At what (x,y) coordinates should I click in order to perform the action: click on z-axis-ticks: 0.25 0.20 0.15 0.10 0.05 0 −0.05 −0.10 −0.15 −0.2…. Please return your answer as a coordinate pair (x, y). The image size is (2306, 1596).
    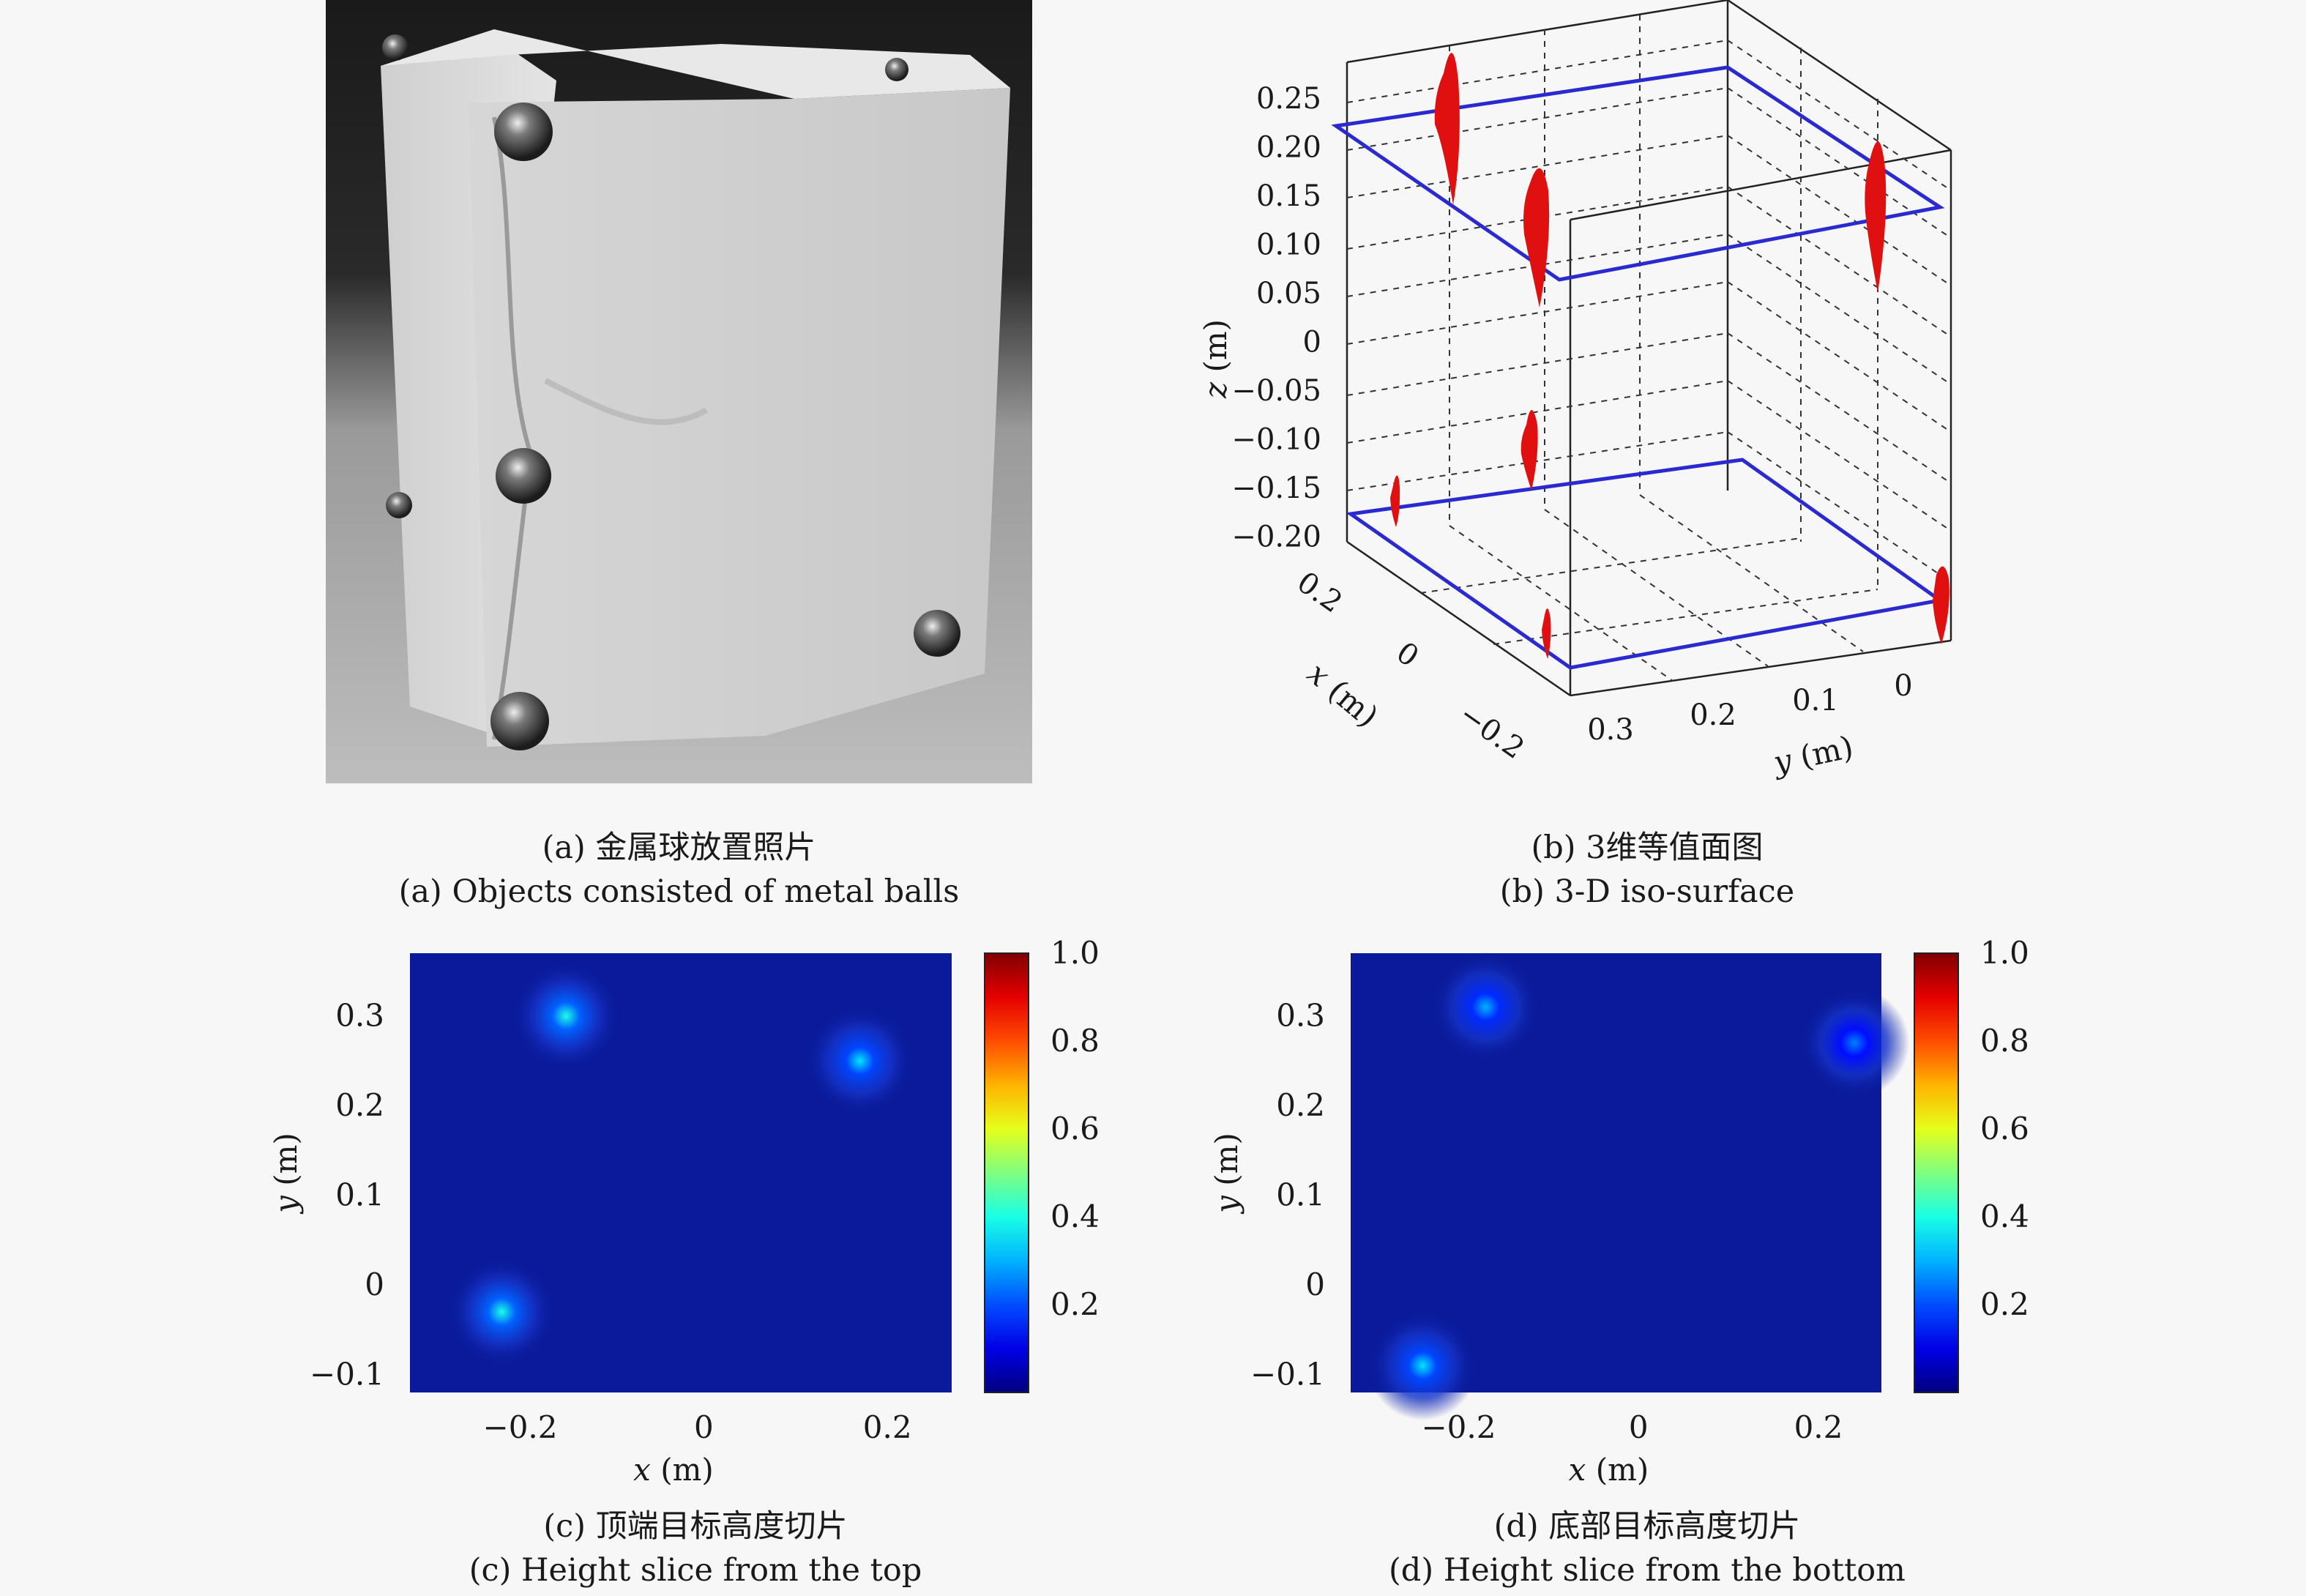
    Looking at the image, I should click on (1276, 318).